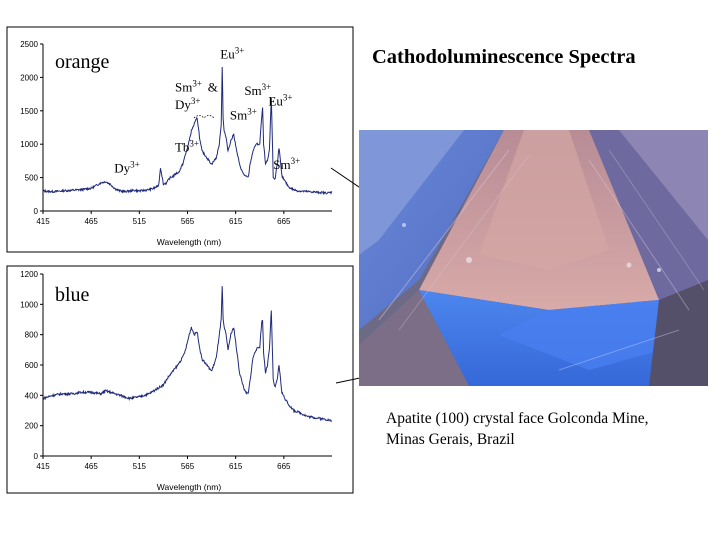  What do you see at coordinates (29, 274) in the screenshot?
I see `blue-y-tick-label: 1200` at bounding box center [29, 274].